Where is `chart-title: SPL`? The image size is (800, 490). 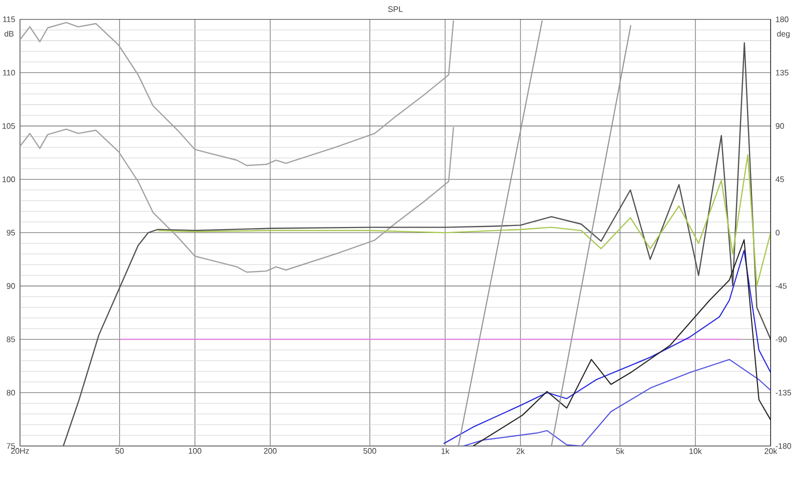 chart-title: SPL is located at coordinates (395, 9).